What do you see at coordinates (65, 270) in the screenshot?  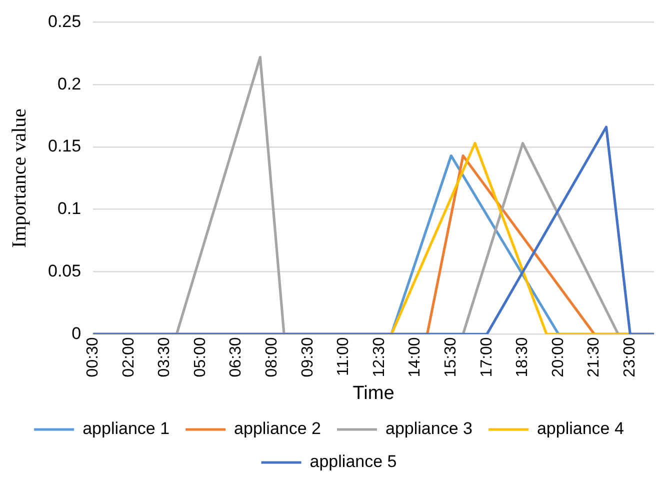 I see `y-tick-label: 0.05` at bounding box center [65, 270].